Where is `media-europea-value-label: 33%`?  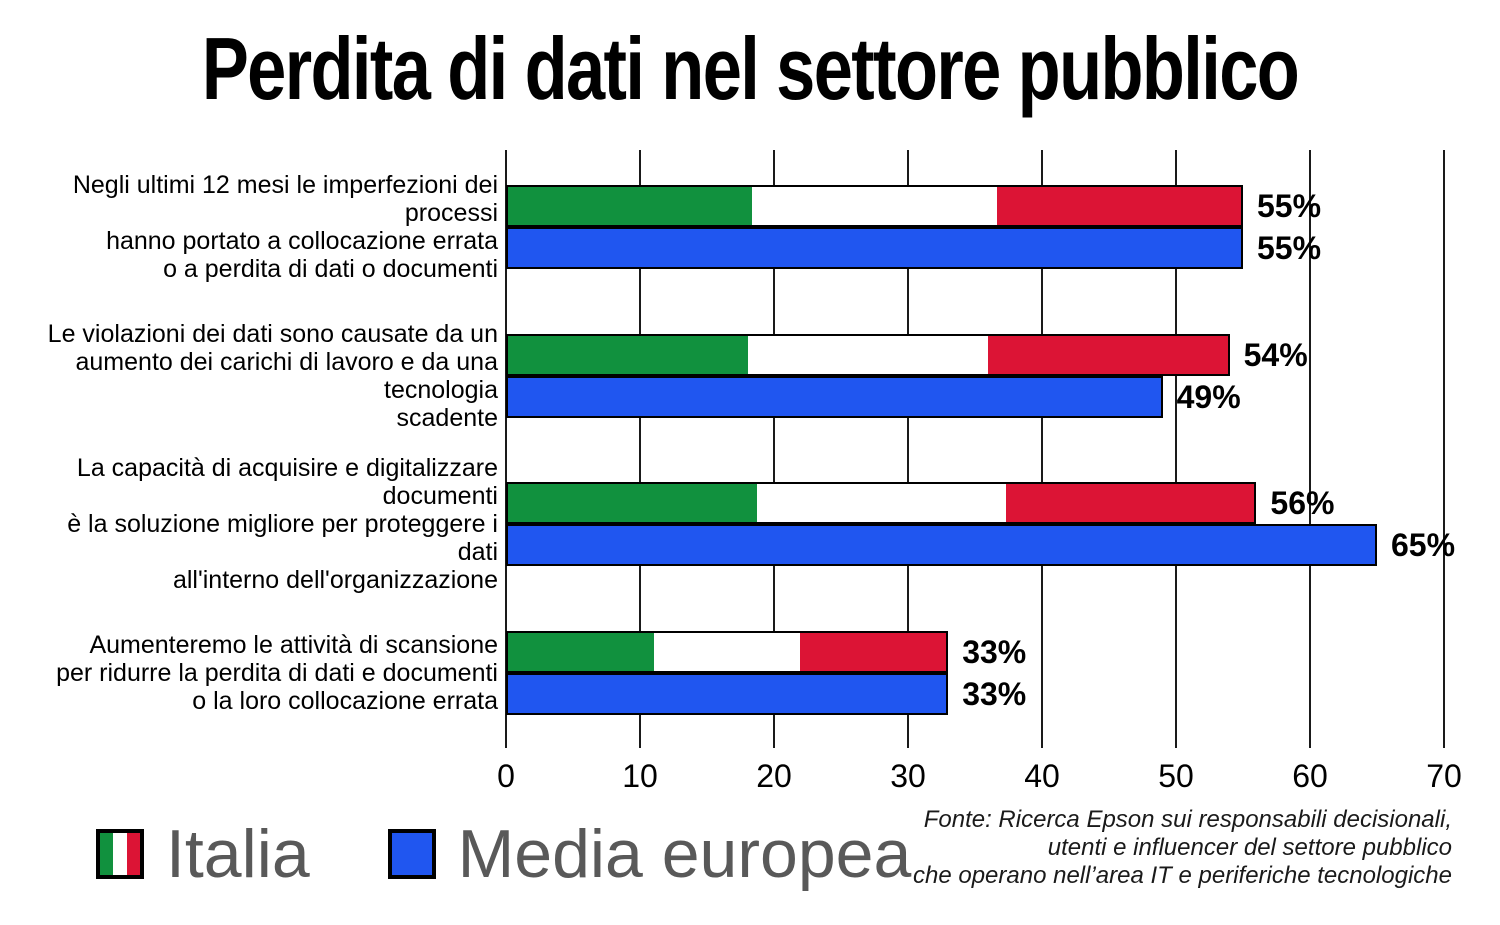 media-europea-value-label: 33% is located at coordinates (994, 693).